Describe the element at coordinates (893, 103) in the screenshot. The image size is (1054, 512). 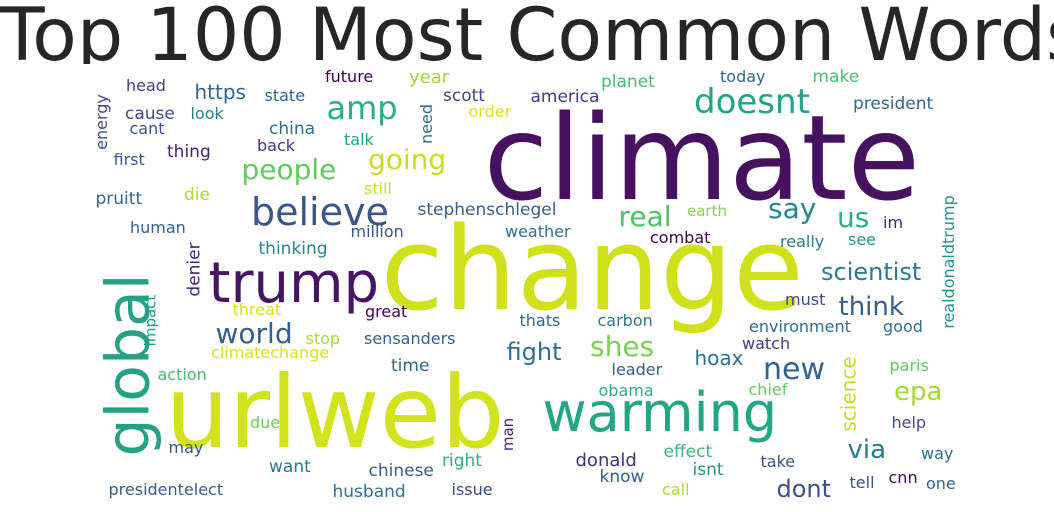
I see `word-president: president` at that location.